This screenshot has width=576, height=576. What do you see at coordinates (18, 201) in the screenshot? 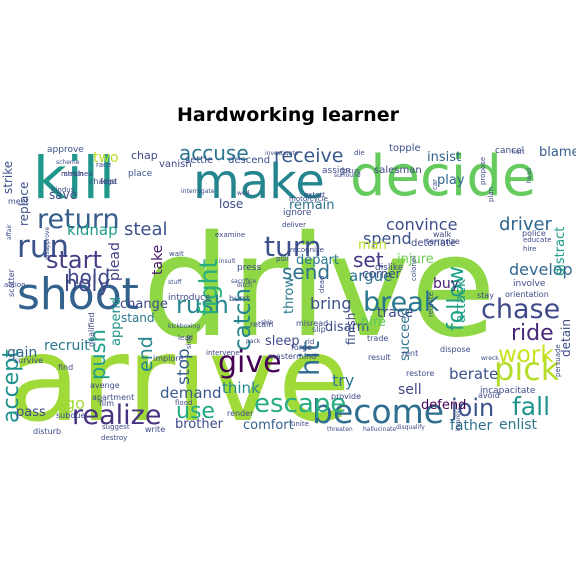
I see `word-meet: meet` at bounding box center [18, 201].